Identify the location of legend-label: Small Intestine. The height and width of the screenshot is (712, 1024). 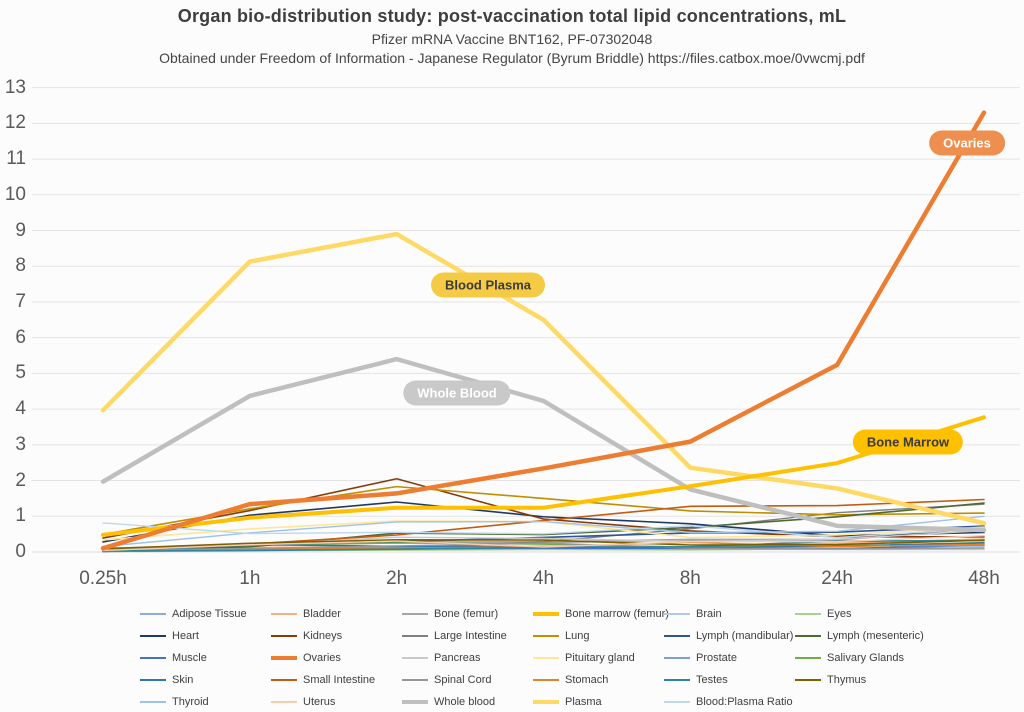
(339, 680).